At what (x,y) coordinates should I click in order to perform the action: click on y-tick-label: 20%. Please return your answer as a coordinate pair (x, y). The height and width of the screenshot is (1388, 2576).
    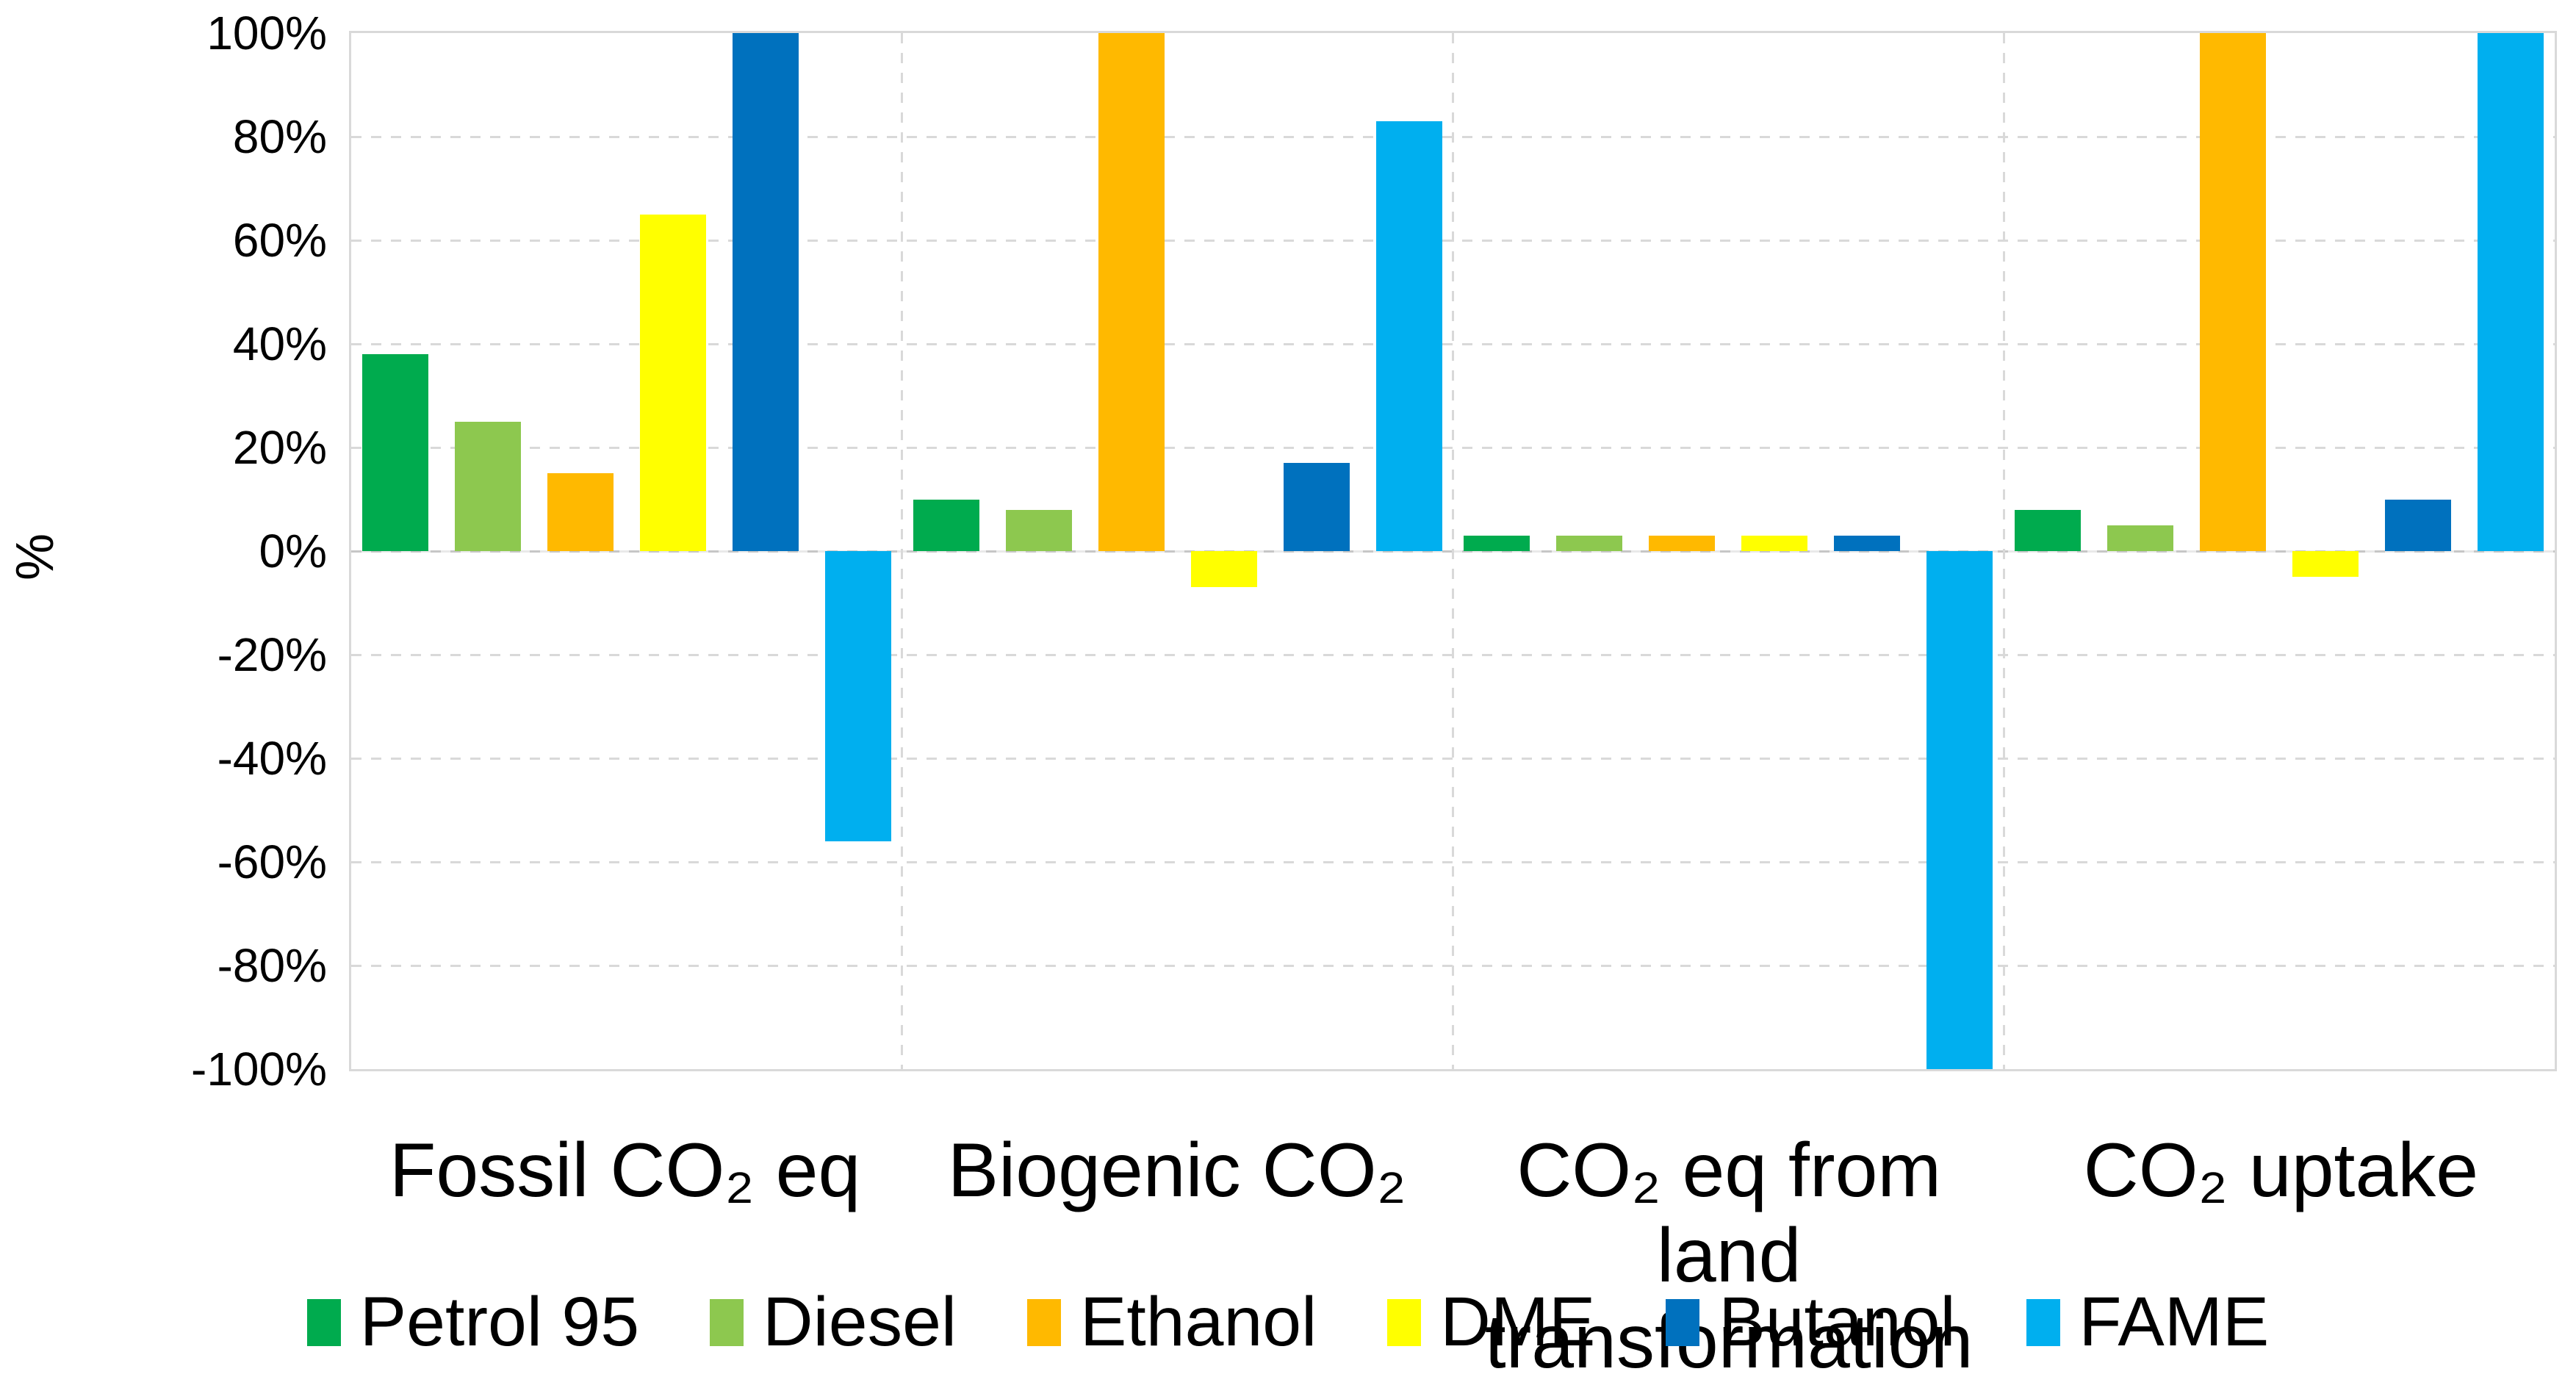
    Looking at the image, I should click on (279, 448).